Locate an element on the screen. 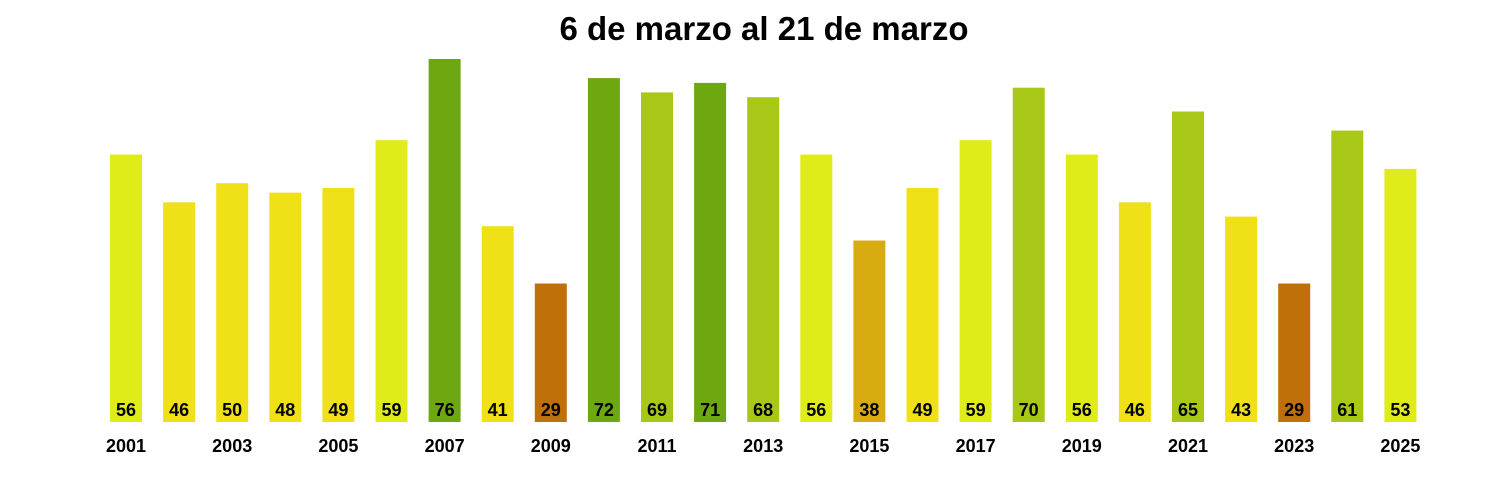 The width and height of the screenshot is (1500, 500). bar-2008 is located at coordinates (497, 324).